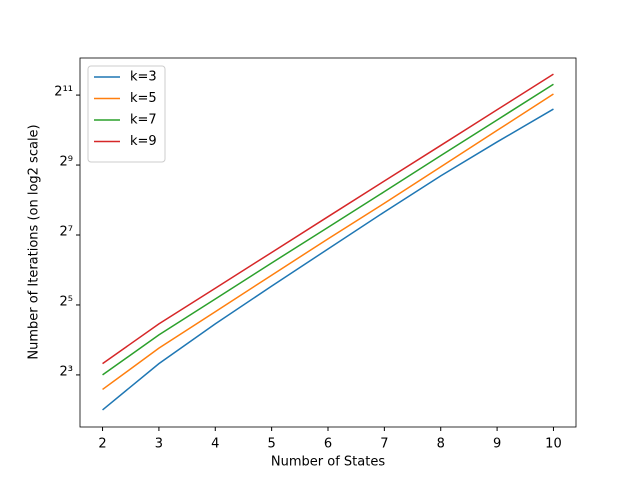  Describe the element at coordinates (328, 462) in the screenshot. I see `x-axis-label: Number of States` at that location.